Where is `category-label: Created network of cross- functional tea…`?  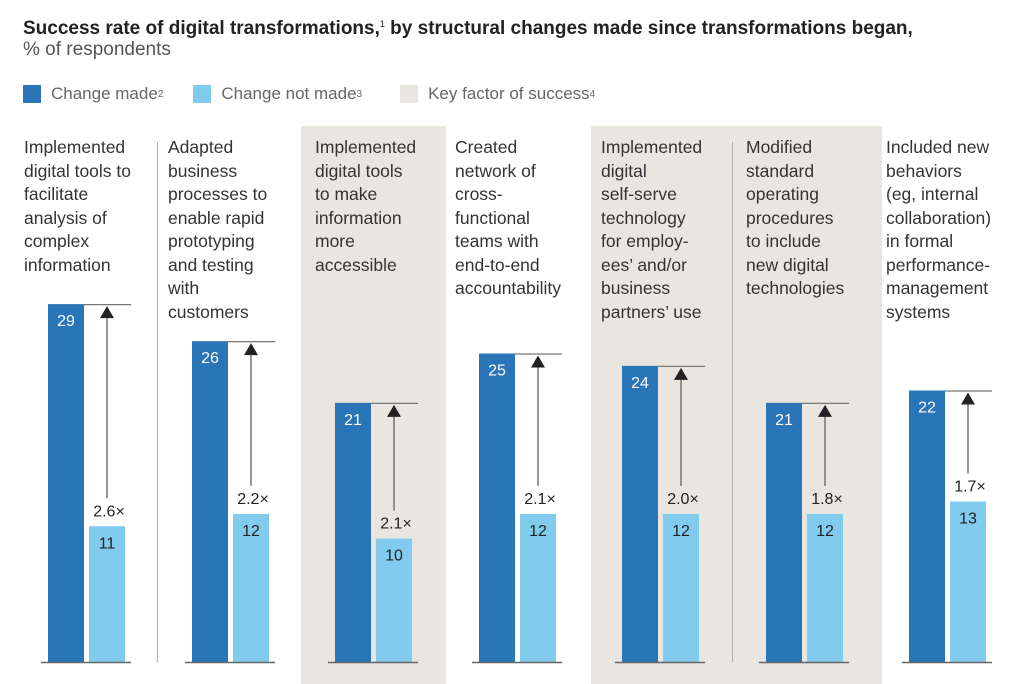
category-label: Created network of cross- functional tea… is located at coordinates (508, 217).